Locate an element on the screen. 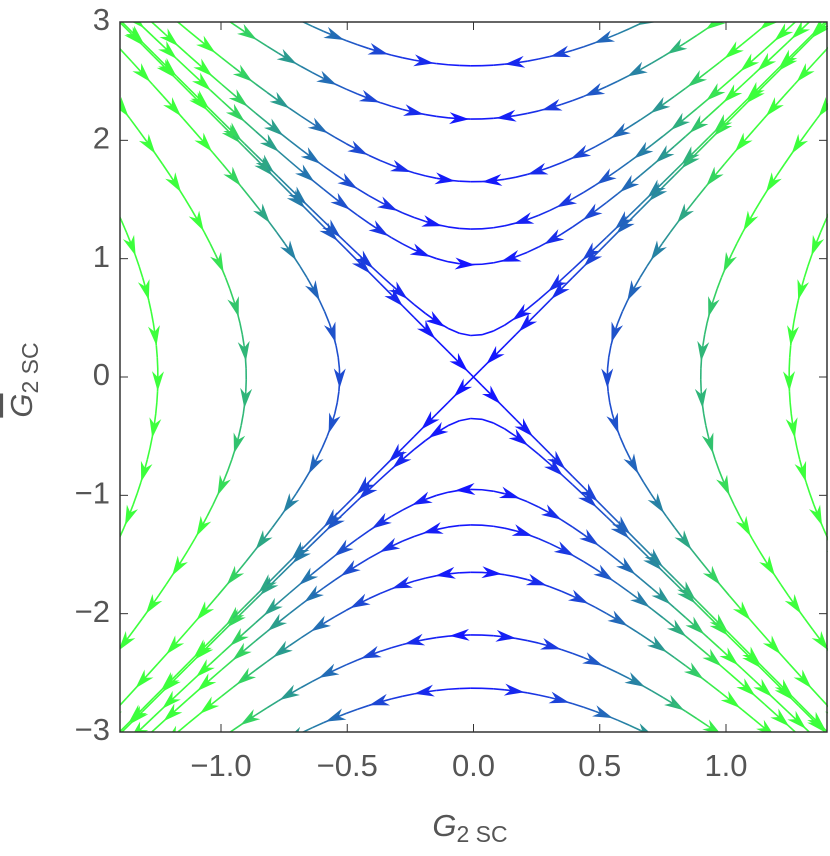 Image resolution: width=830 pixels, height=856 pixels. x-label-sub: 2 SC is located at coordinates (481, 834).